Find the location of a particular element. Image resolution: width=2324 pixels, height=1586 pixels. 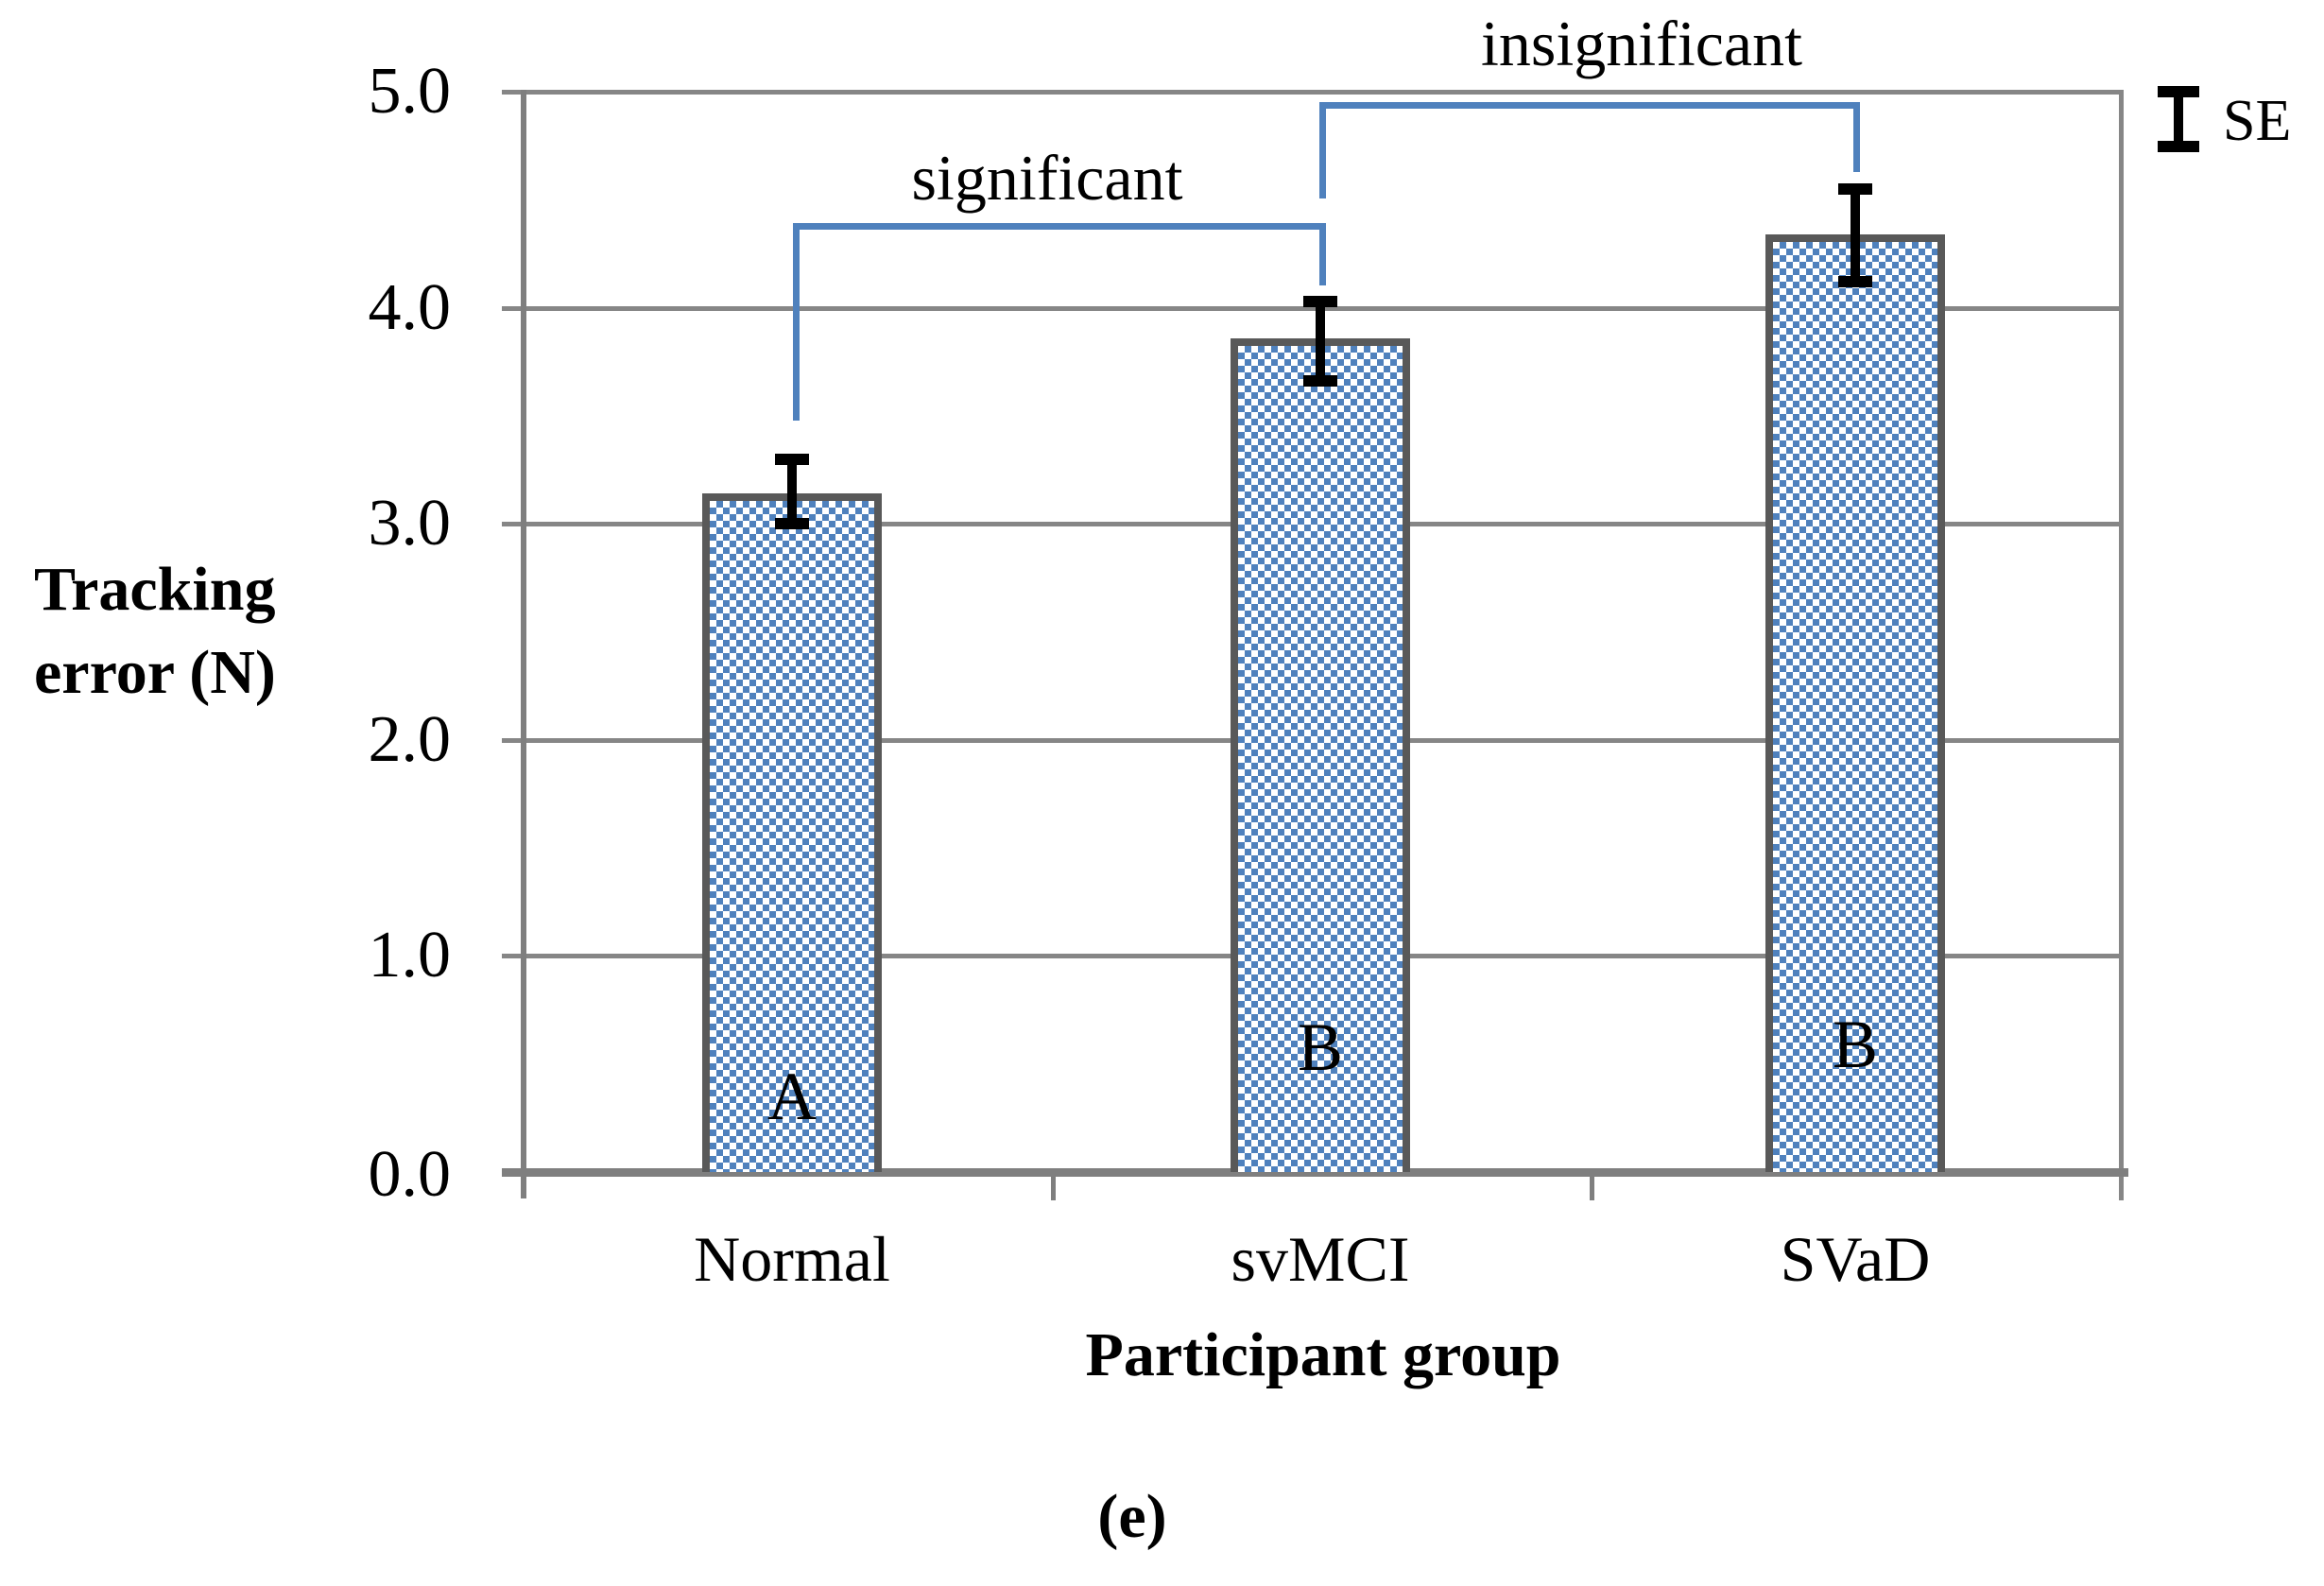

insignificant-bracket-right-leg is located at coordinates (1857, 137).